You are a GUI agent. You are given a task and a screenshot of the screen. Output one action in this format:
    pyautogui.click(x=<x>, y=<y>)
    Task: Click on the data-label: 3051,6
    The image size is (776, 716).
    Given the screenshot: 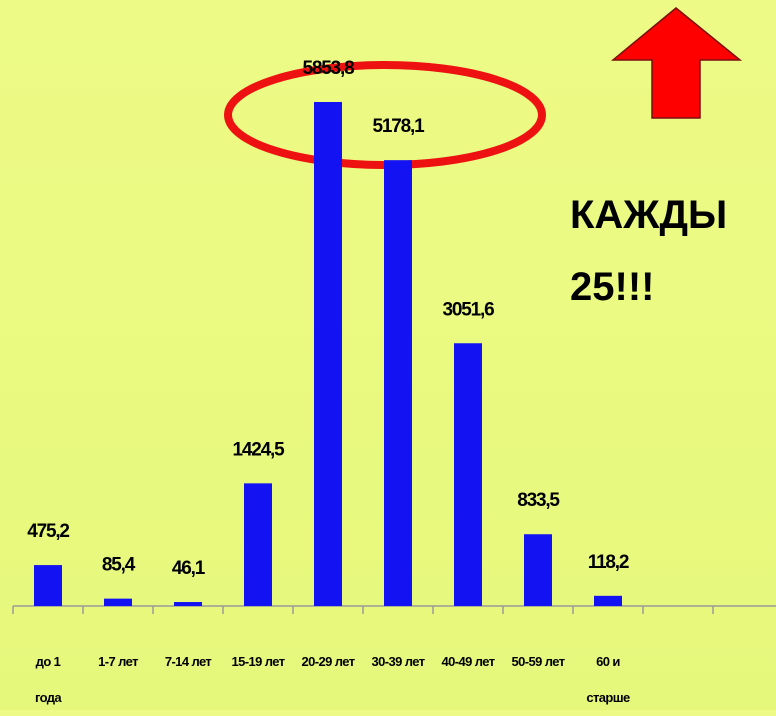 What is the action you would take?
    pyautogui.click(x=469, y=309)
    